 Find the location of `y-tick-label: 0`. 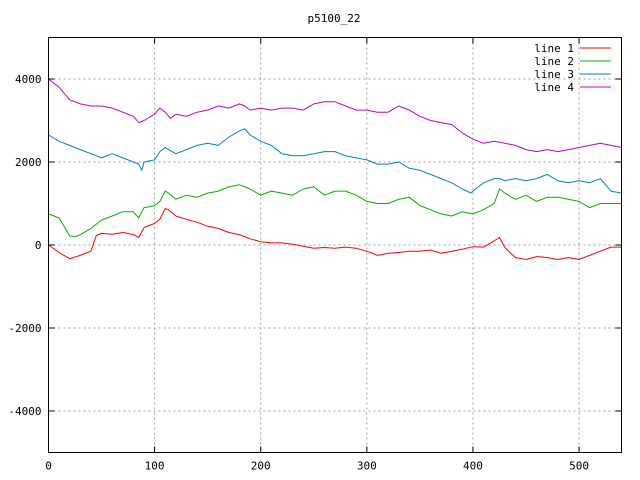

y-tick-label: 0 is located at coordinates (38, 245).